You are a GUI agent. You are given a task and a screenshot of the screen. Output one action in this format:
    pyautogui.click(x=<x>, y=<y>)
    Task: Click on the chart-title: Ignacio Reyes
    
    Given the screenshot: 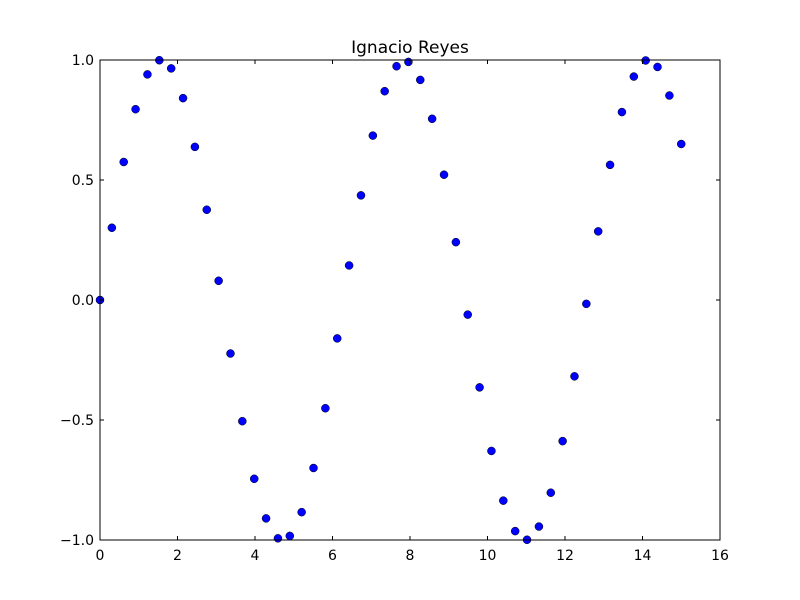 What is the action you would take?
    pyautogui.click(x=410, y=48)
    